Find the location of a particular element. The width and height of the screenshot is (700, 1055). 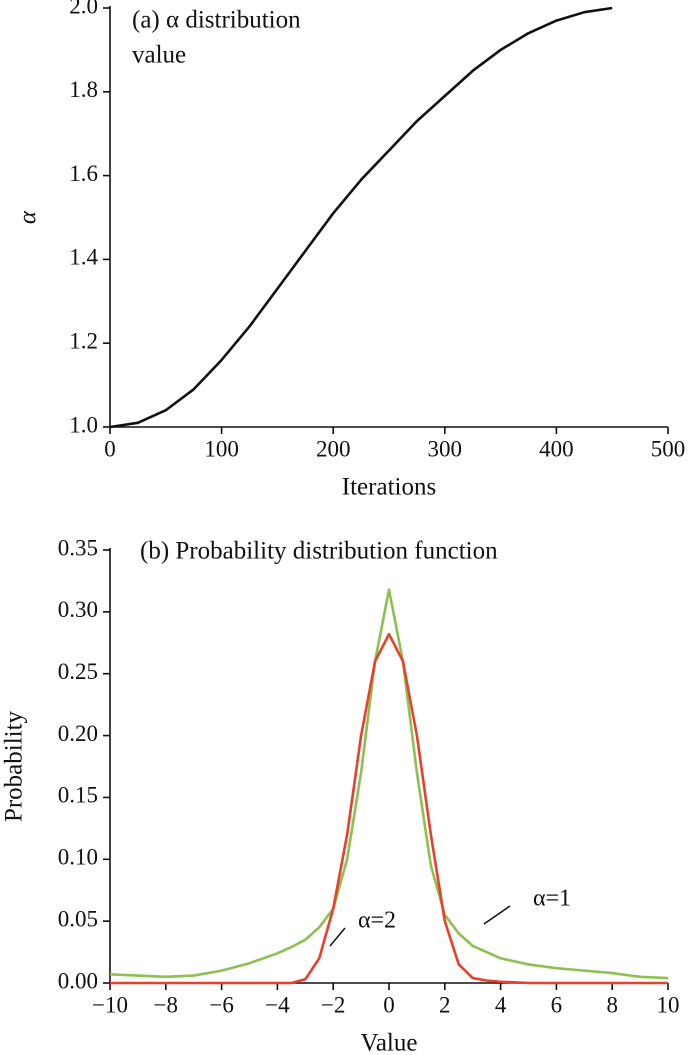

x-tick-label: 400 is located at coordinates (556, 448).